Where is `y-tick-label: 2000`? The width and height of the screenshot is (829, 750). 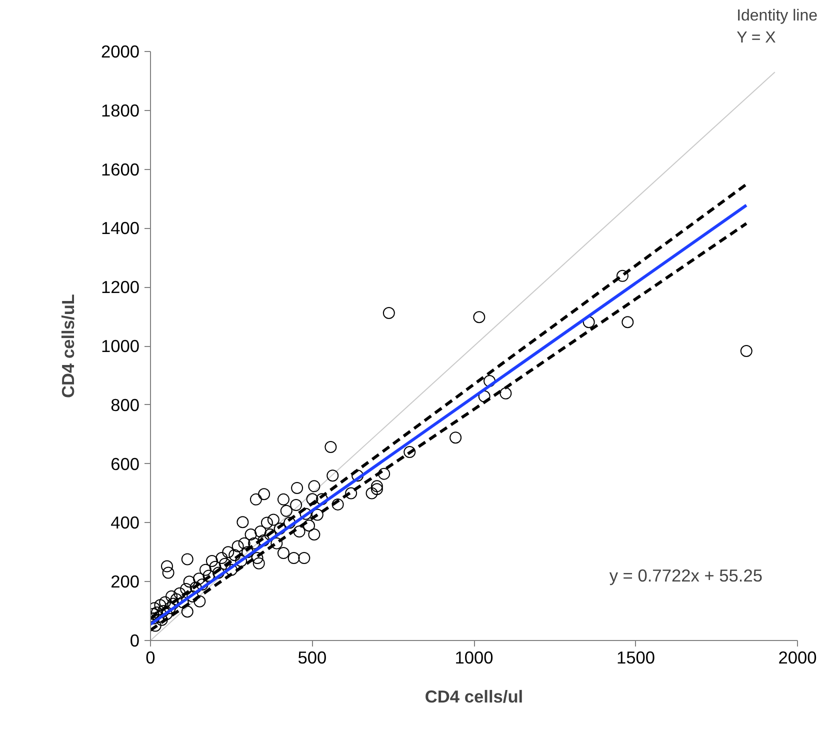 y-tick-label: 2000 is located at coordinates (120, 52).